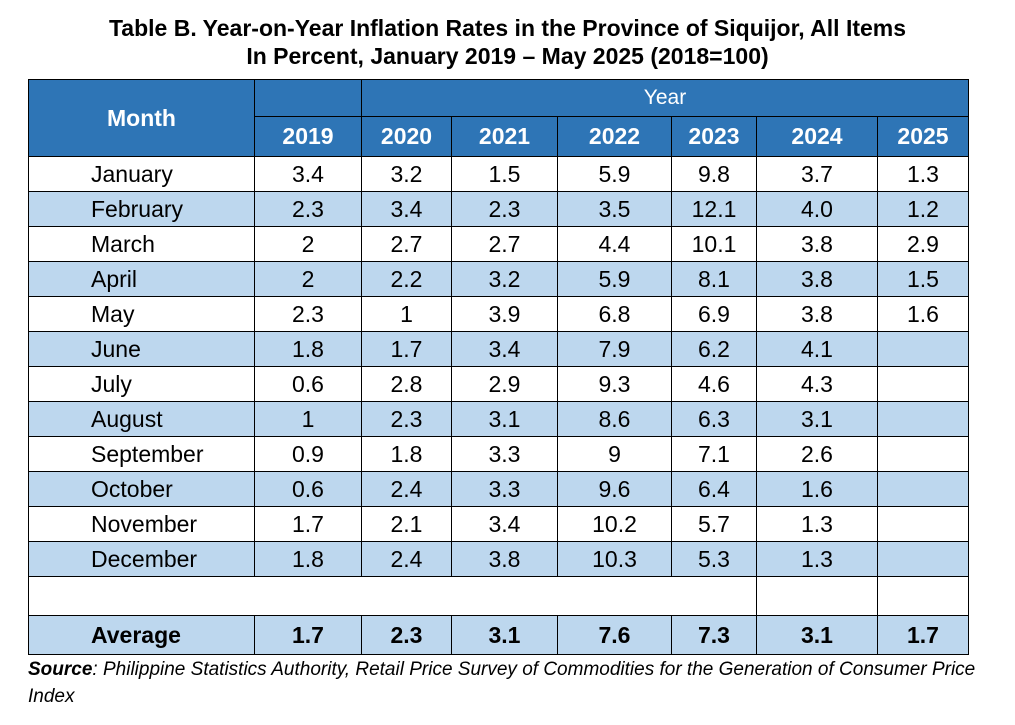 The image size is (1015, 725). What do you see at coordinates (406, 244) in the screenshot?
I see `value-cell: 2.7` at bounding box center [406, 244].